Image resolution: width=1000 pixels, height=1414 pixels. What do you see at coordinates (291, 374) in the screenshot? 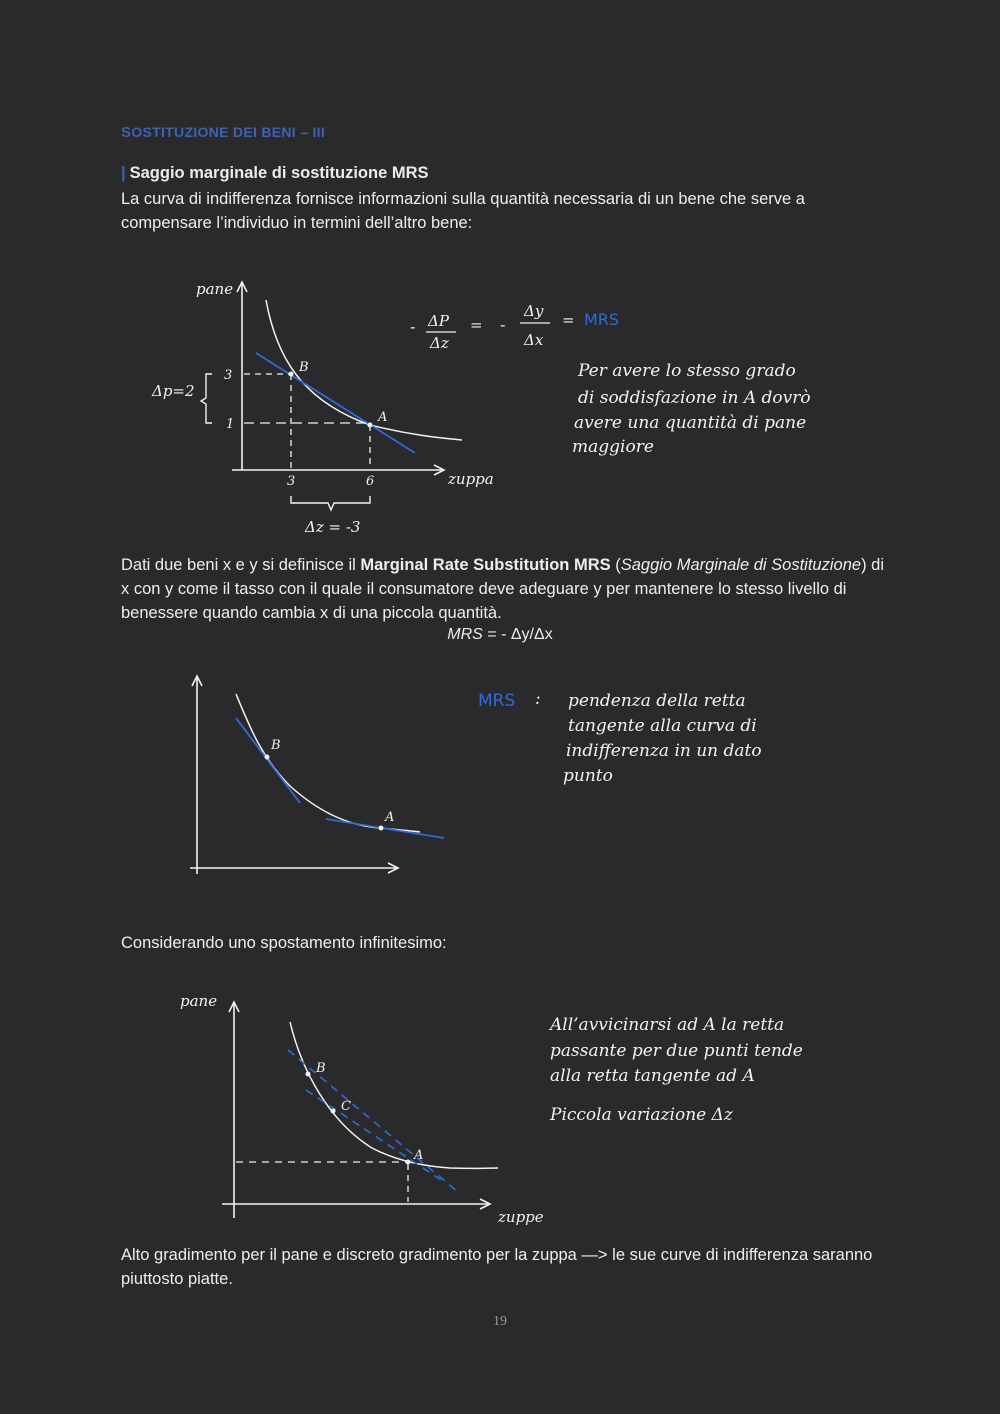
I see `fig1-point-b-dot` at bounding box center [291, 374].